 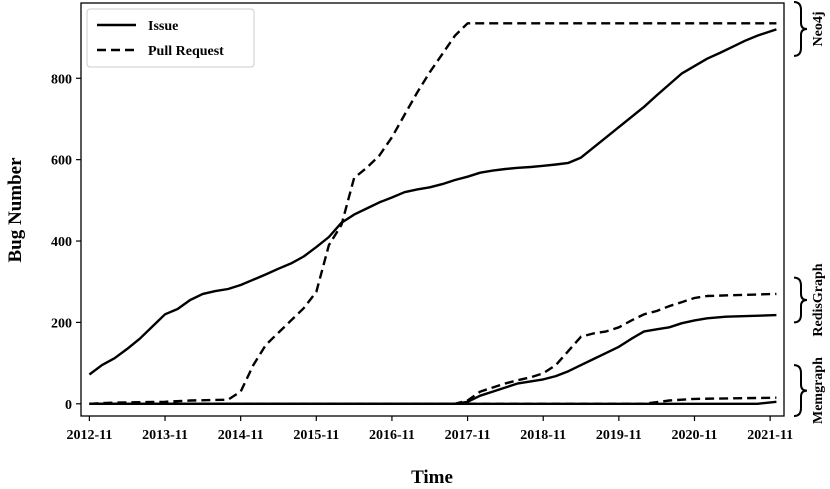 What do you see at coordinates (61, 242) in the screenshot?
I see `y-tick-label: 400` at bounding box center [61, 242].